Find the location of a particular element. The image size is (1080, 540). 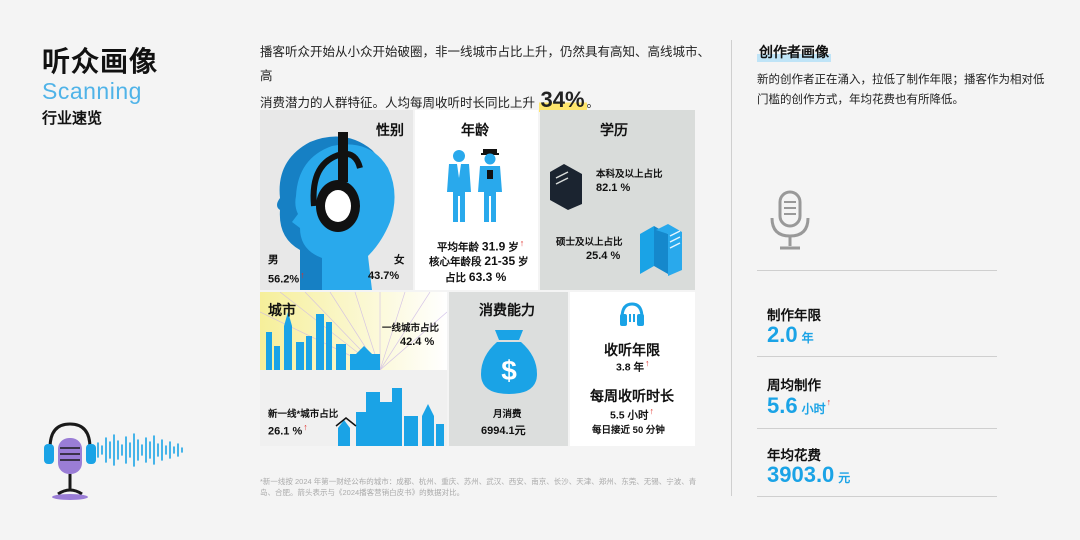

money-bag-icon: $ is located at coordinates (509, 362).